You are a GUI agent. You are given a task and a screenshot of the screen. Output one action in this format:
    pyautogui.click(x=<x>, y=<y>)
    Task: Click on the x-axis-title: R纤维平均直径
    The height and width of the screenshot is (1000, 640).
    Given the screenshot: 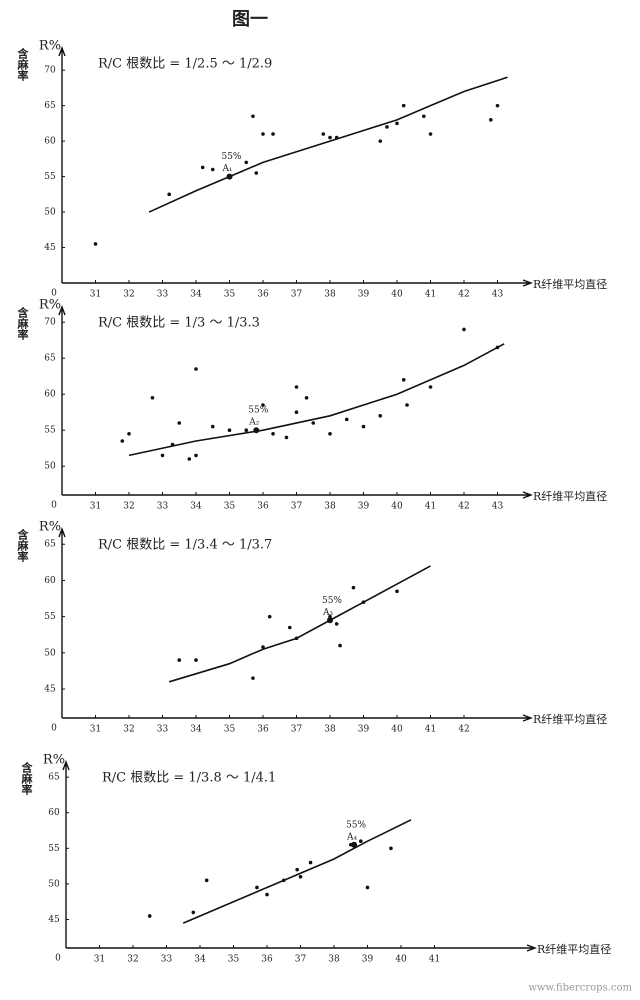 What is the action you would take?
    pyautogui.click(x=570, y=496)
    